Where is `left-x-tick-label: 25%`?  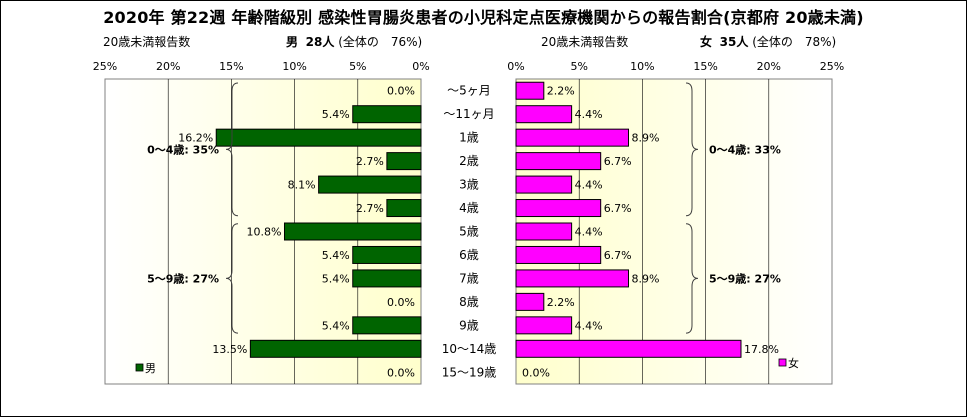 left-x-tick-label: 25% is located at coordinates (105, 66).